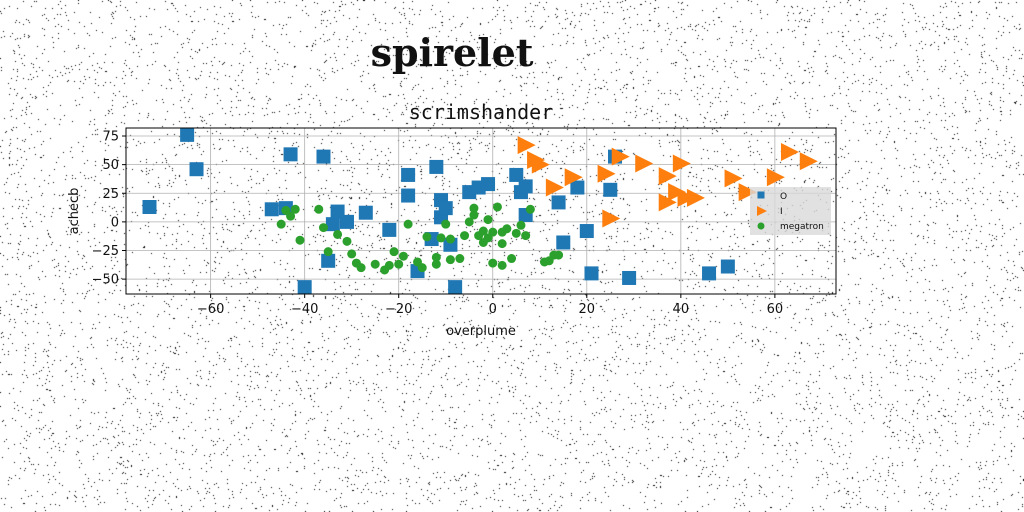 The height and width of the screenshot is (512, 1024). I want to click on legend-marker-megatron, so click(761, 226).